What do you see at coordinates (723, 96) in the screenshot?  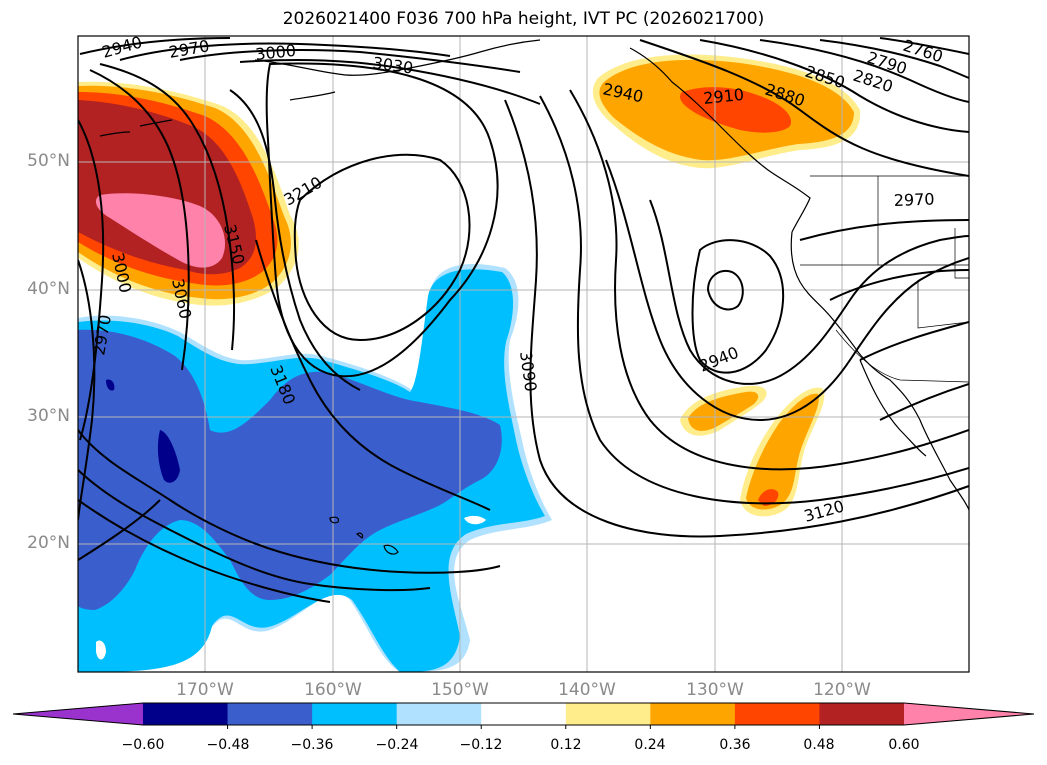 I see `contour-label: 2910` at bounding box center [723, 96].